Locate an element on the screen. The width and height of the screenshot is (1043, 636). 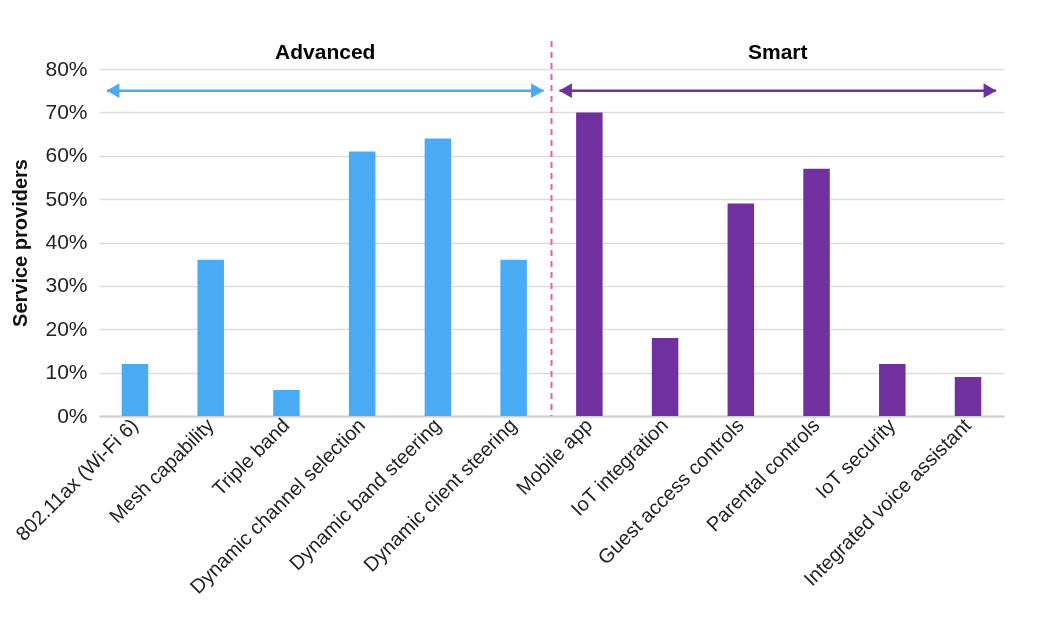
text: Smart is located at coordinates (777, 51).